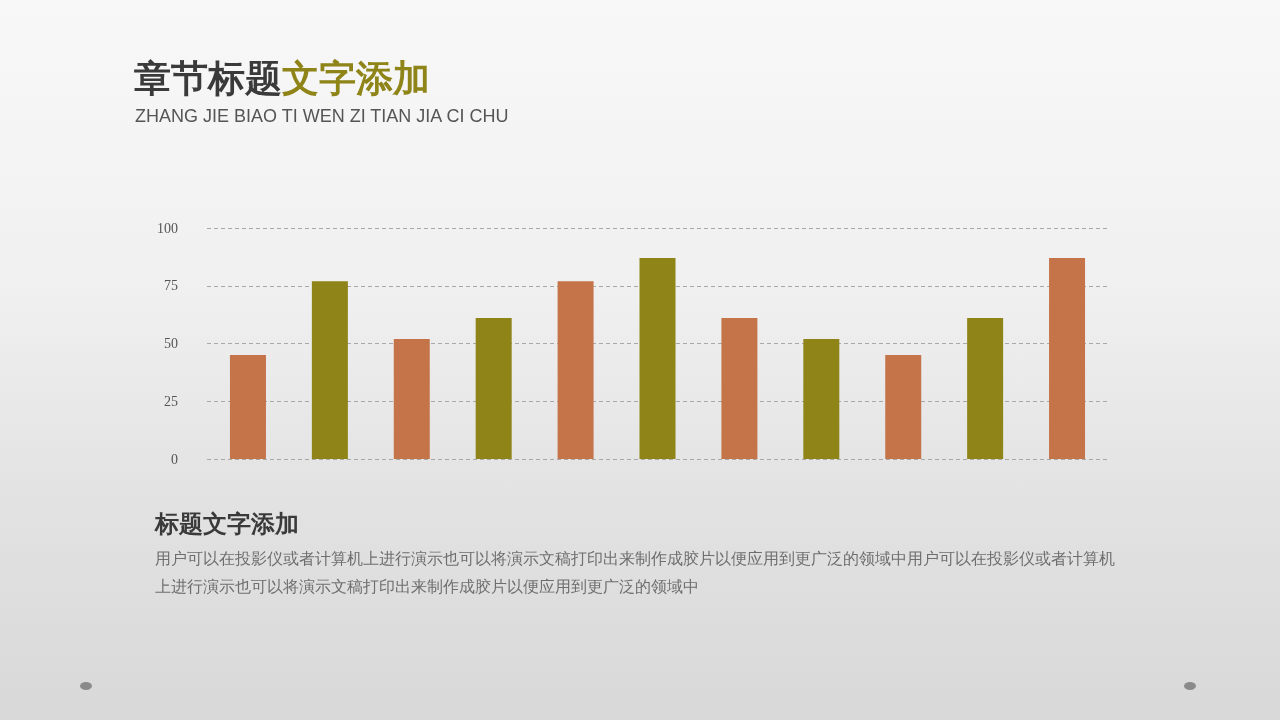 This screenshot has width=1280, height=720. Describe the element at coordinates (171, 286) in the screenshot. I see `y-tick-label: 75` at that location.